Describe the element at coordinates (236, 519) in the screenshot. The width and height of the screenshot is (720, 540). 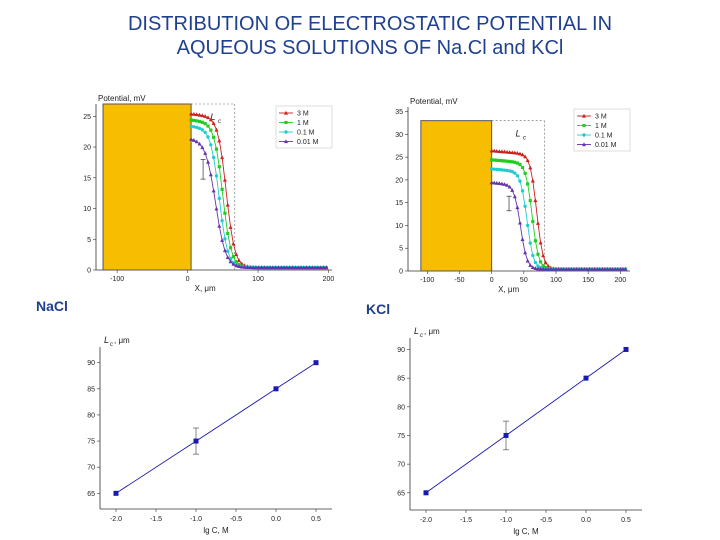
I see `x-tick-label: -0.5` at that location.